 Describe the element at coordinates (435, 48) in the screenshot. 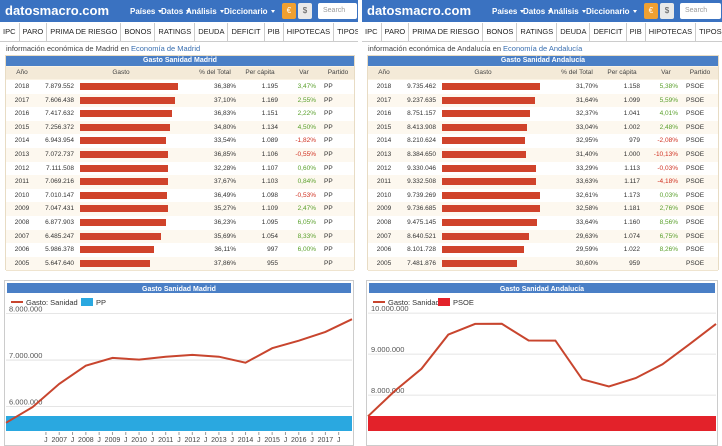

I see `breadcrumb-text: información económica de Andalucía en` at that location.